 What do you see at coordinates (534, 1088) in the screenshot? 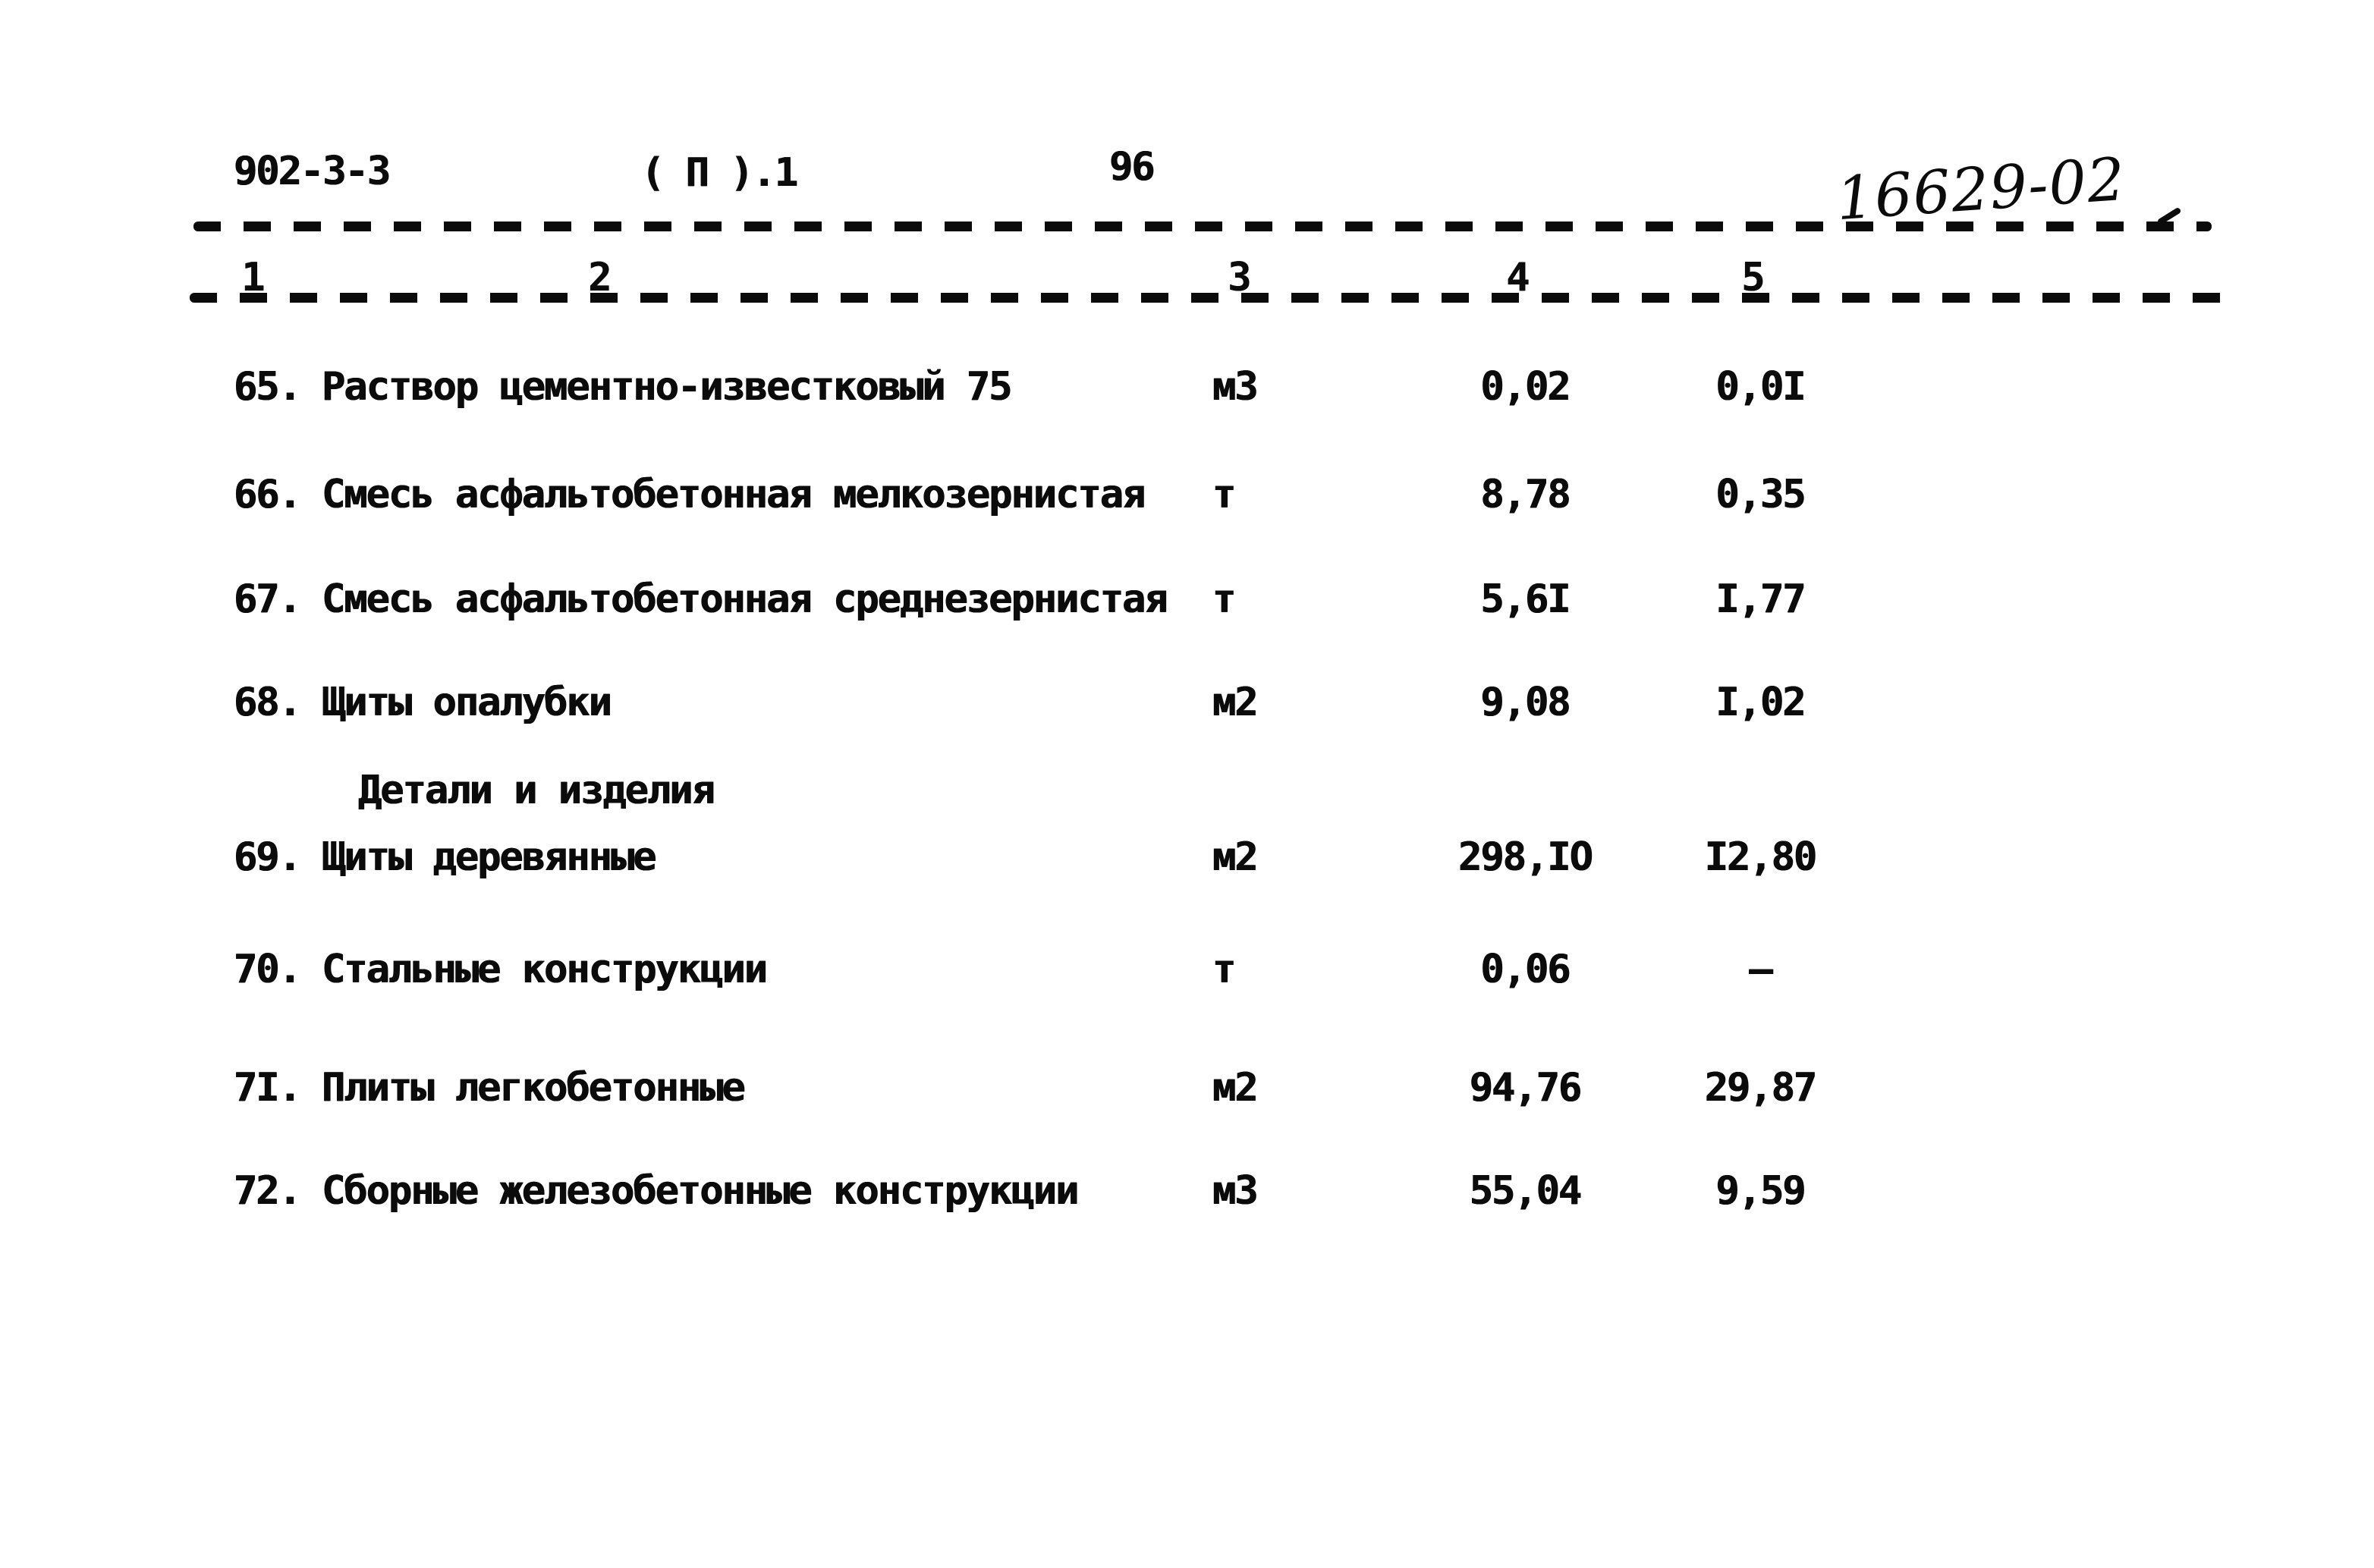
I see `material-name: Плиты легкобетонные` at bounding box center [534, 1088].